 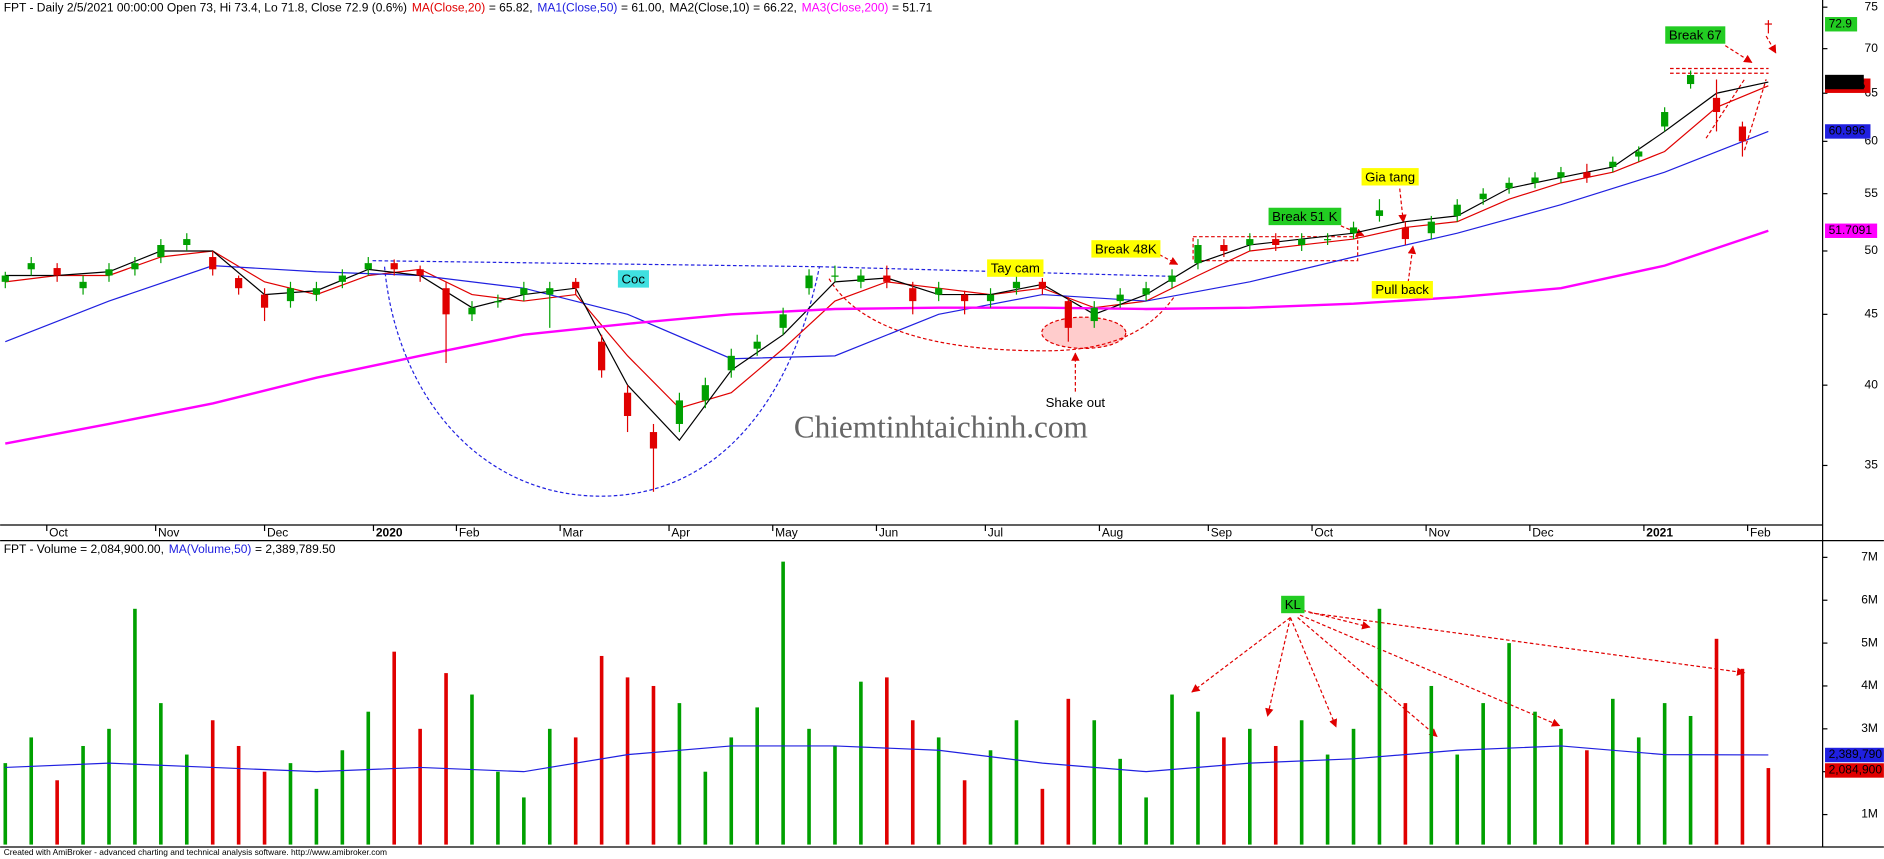 I want to click on legend-value: = 66.22,, so click(x=775, y=8).